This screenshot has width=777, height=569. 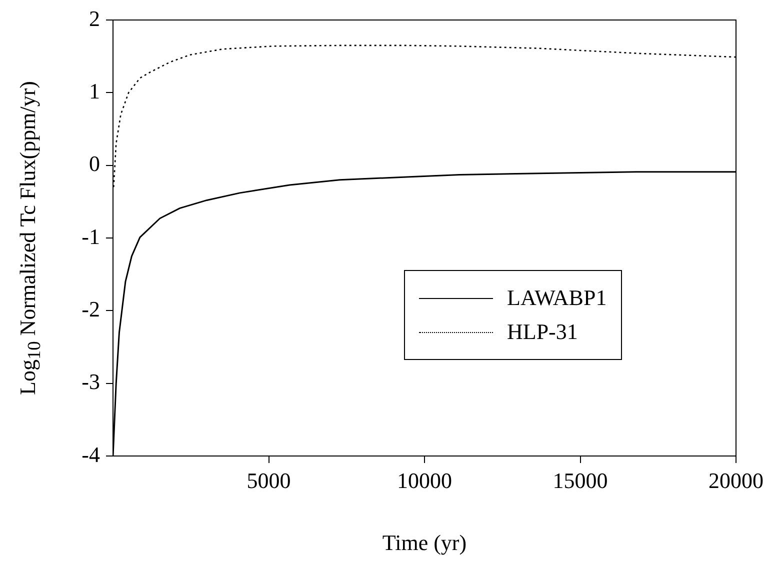 I want to click on y-tick-label: 2, so click(x=94, y=18).